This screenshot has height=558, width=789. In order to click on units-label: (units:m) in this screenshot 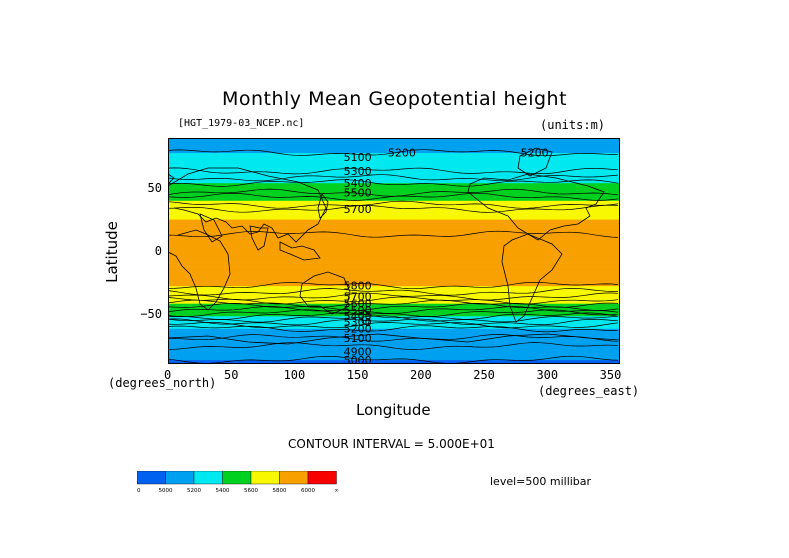, I will do `click(573, 125)`.